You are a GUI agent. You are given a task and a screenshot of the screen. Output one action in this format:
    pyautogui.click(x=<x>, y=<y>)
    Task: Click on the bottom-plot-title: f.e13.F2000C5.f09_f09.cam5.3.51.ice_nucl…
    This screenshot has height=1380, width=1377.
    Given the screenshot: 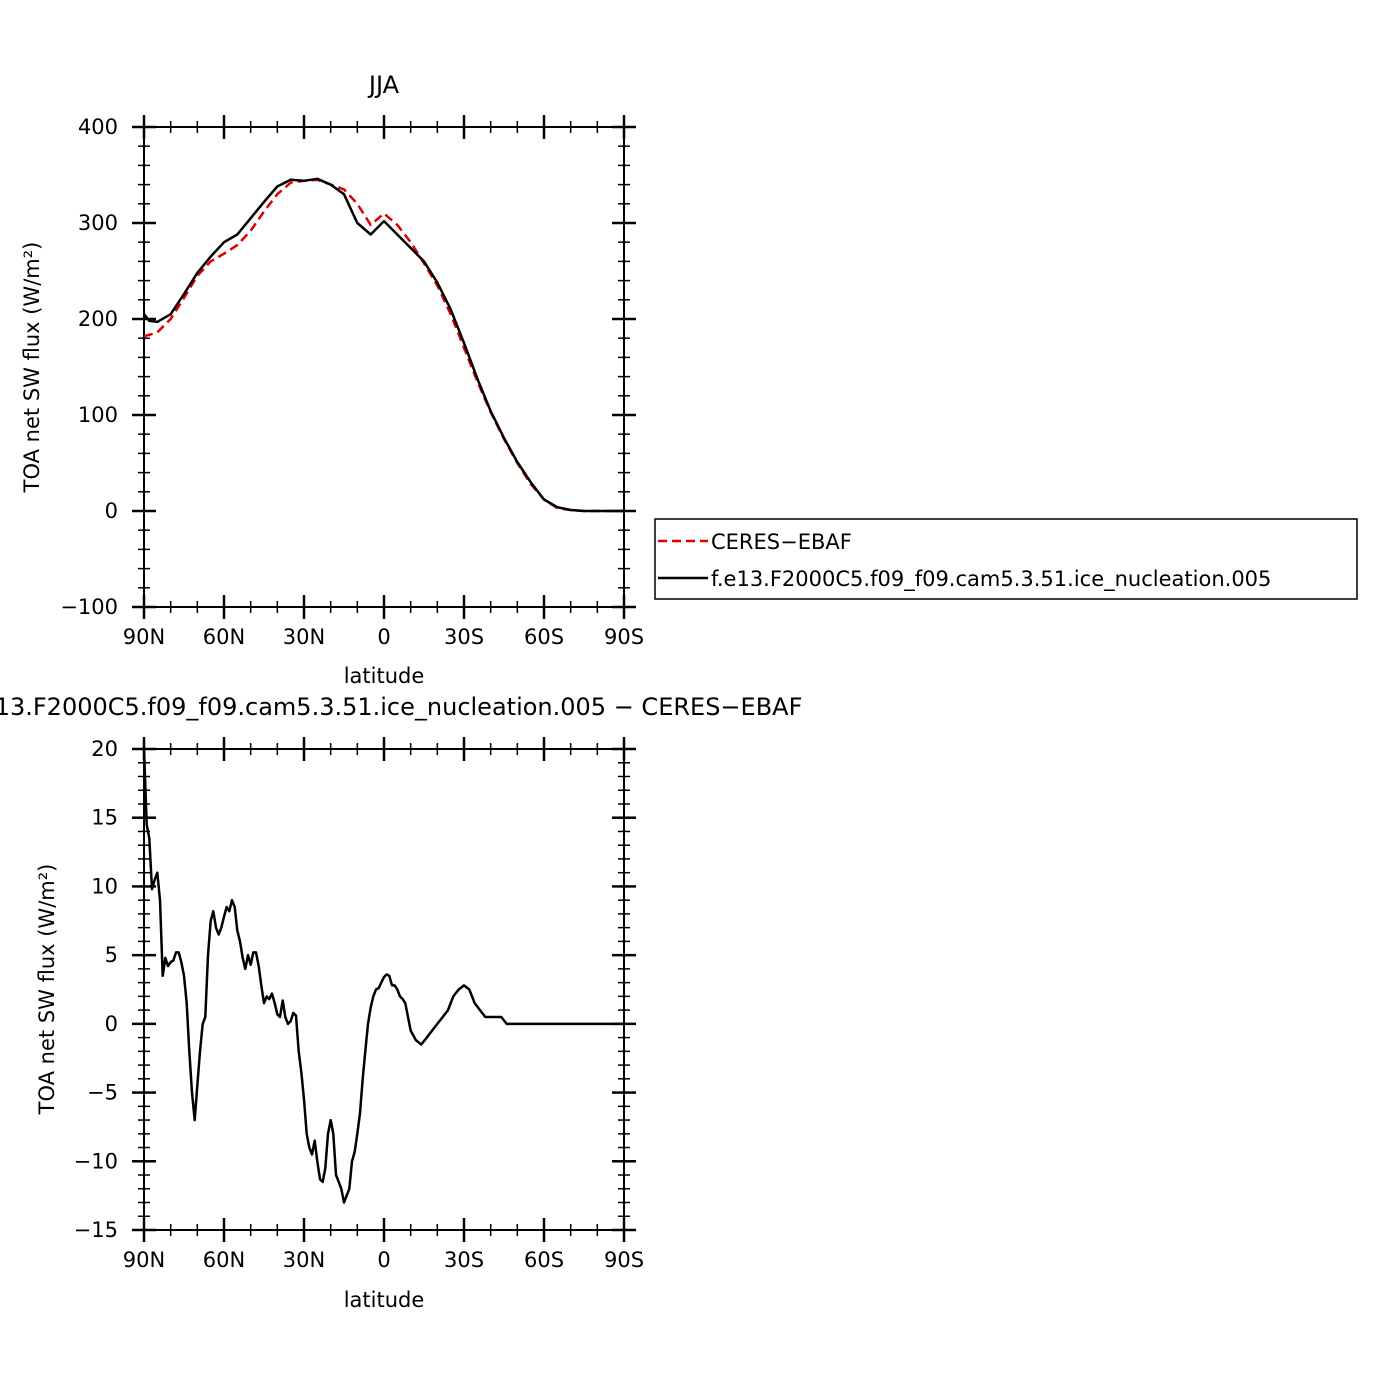 What is the action you would take?
    pyautogui.click(x=401, y=707)
    